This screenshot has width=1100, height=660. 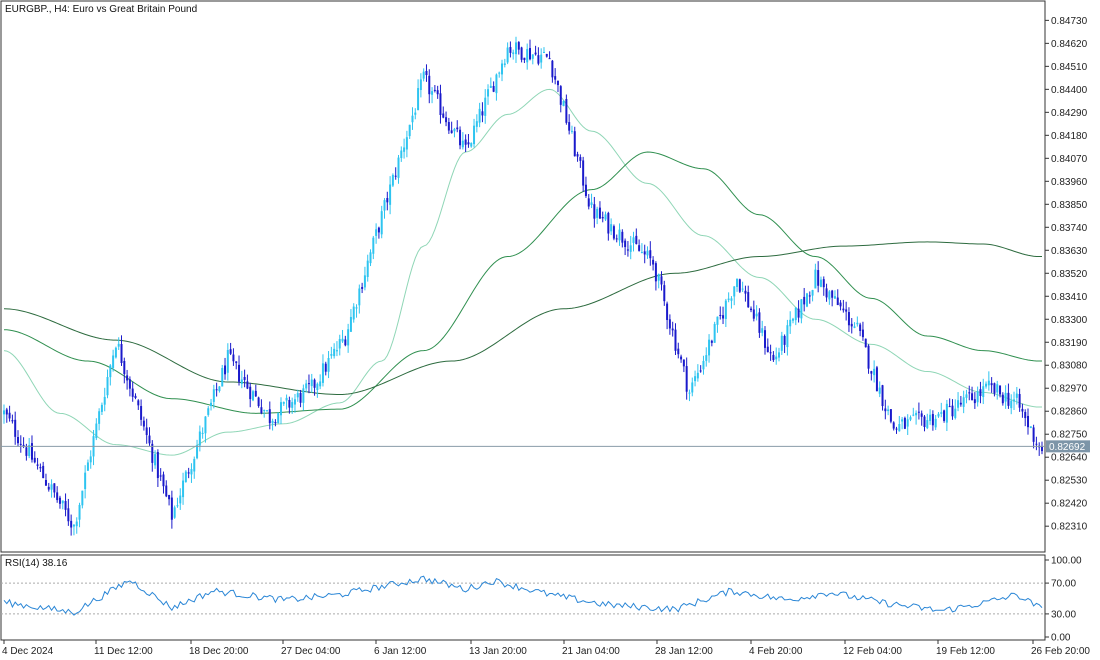 I want to click on time-tick-label: 13 Jan 20:00, so click(x=498, y=651).